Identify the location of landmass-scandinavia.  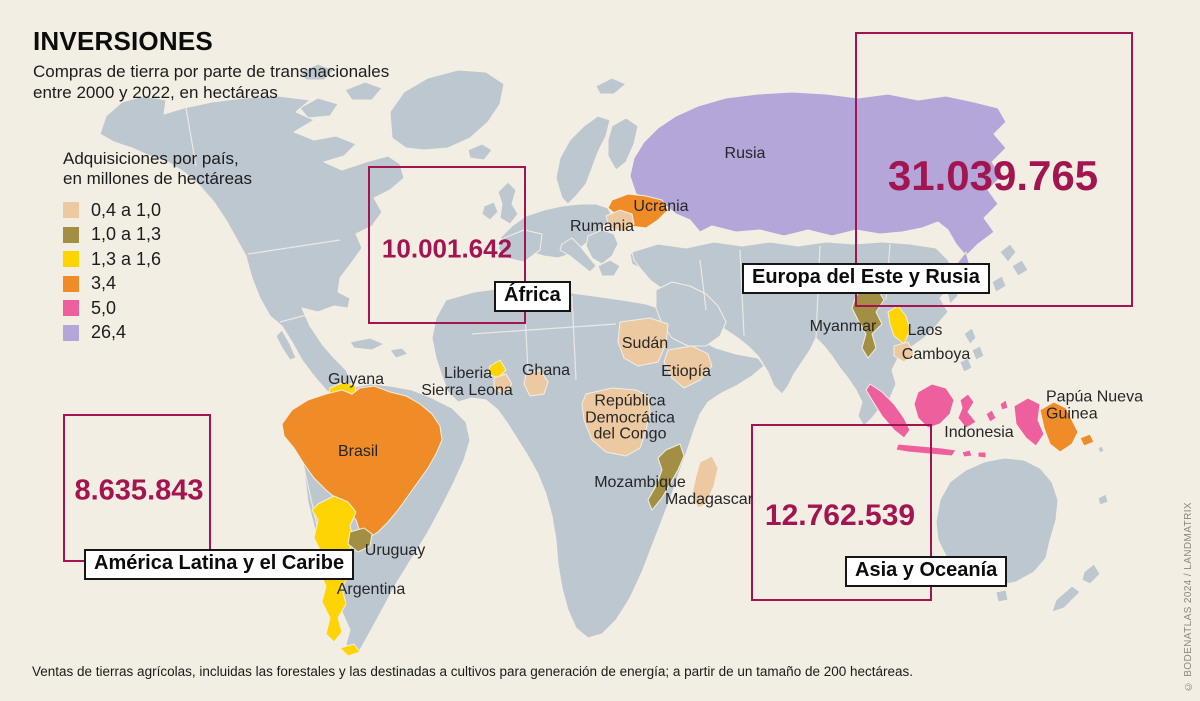
(583, 160).